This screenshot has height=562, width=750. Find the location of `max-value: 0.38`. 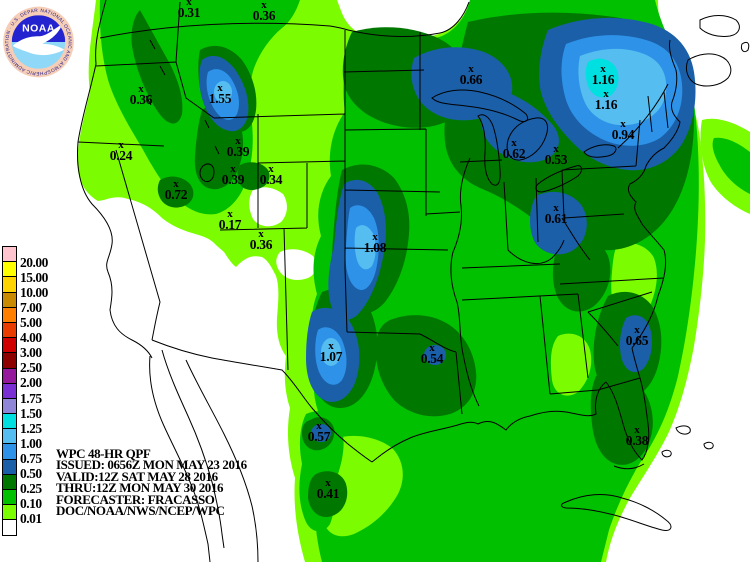

max-value: 0.38 is located at coordinates (637, 440).